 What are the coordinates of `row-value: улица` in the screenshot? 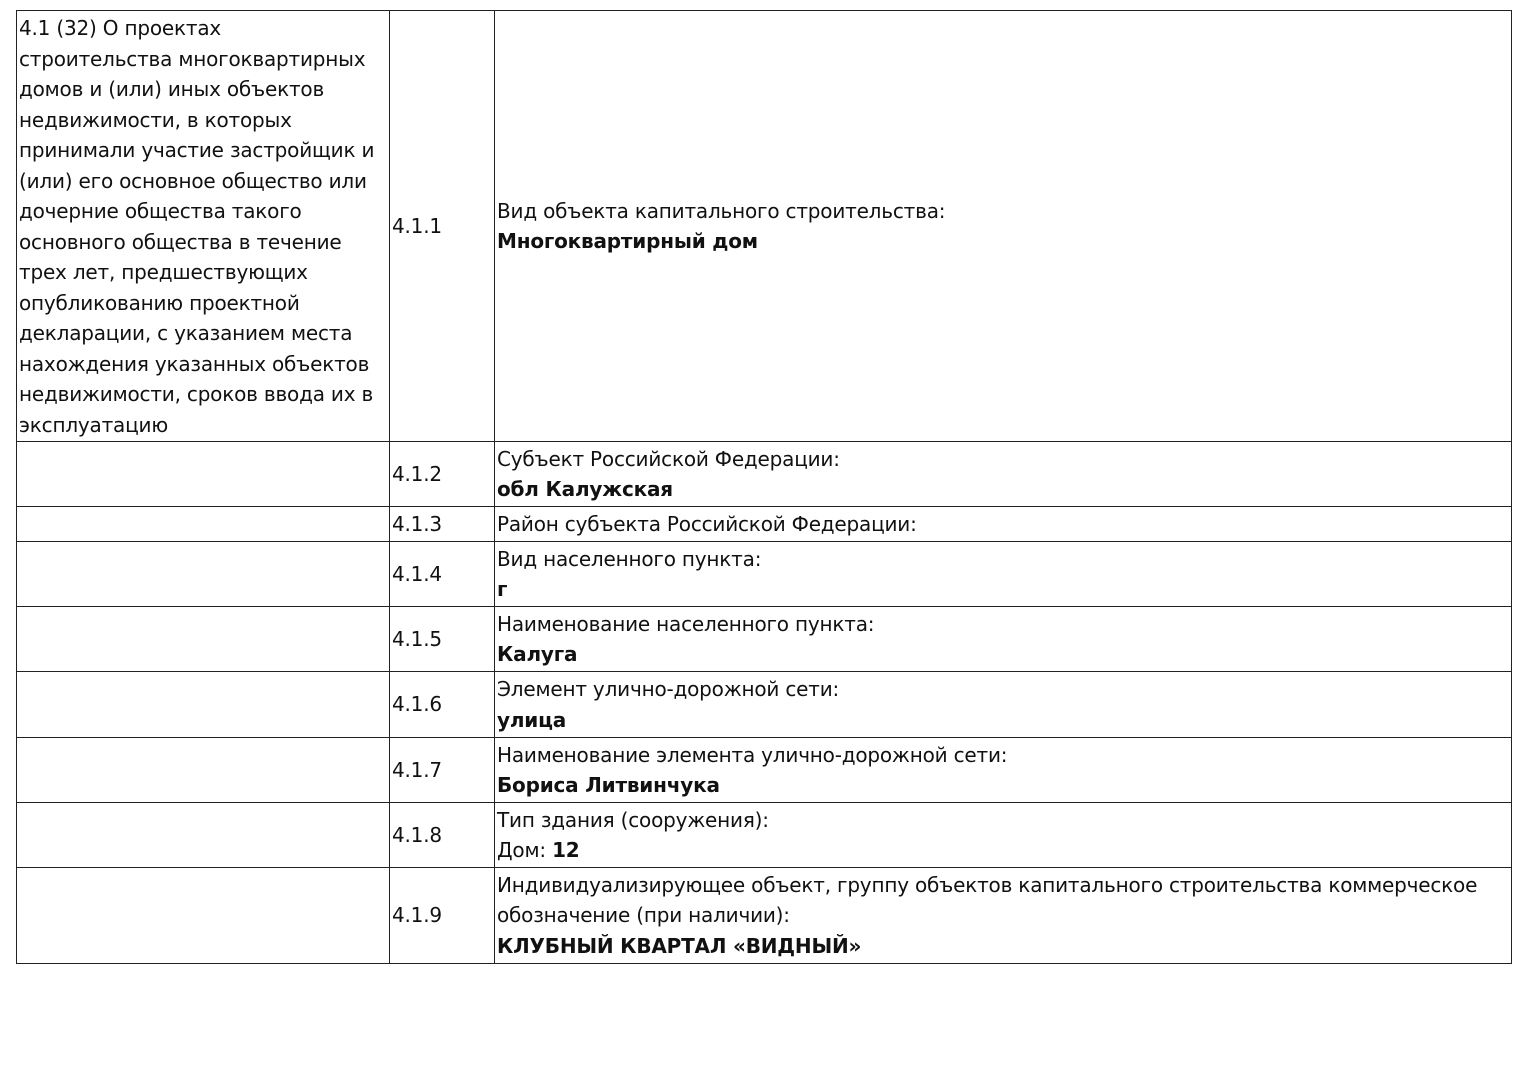 It's located at (532, 719).